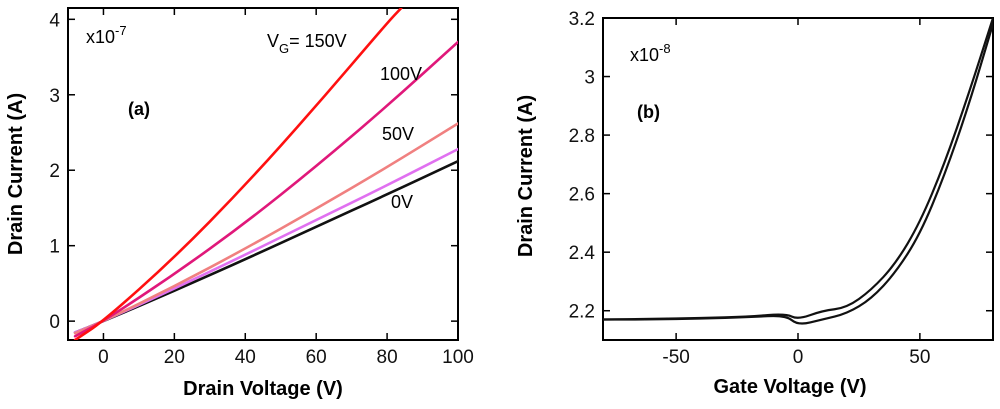 This screenshot has height=409, width=1000. Describe the element at coordinates (675, 357) in the screenshot. I see `x-tick-label-b: -50` at that location.